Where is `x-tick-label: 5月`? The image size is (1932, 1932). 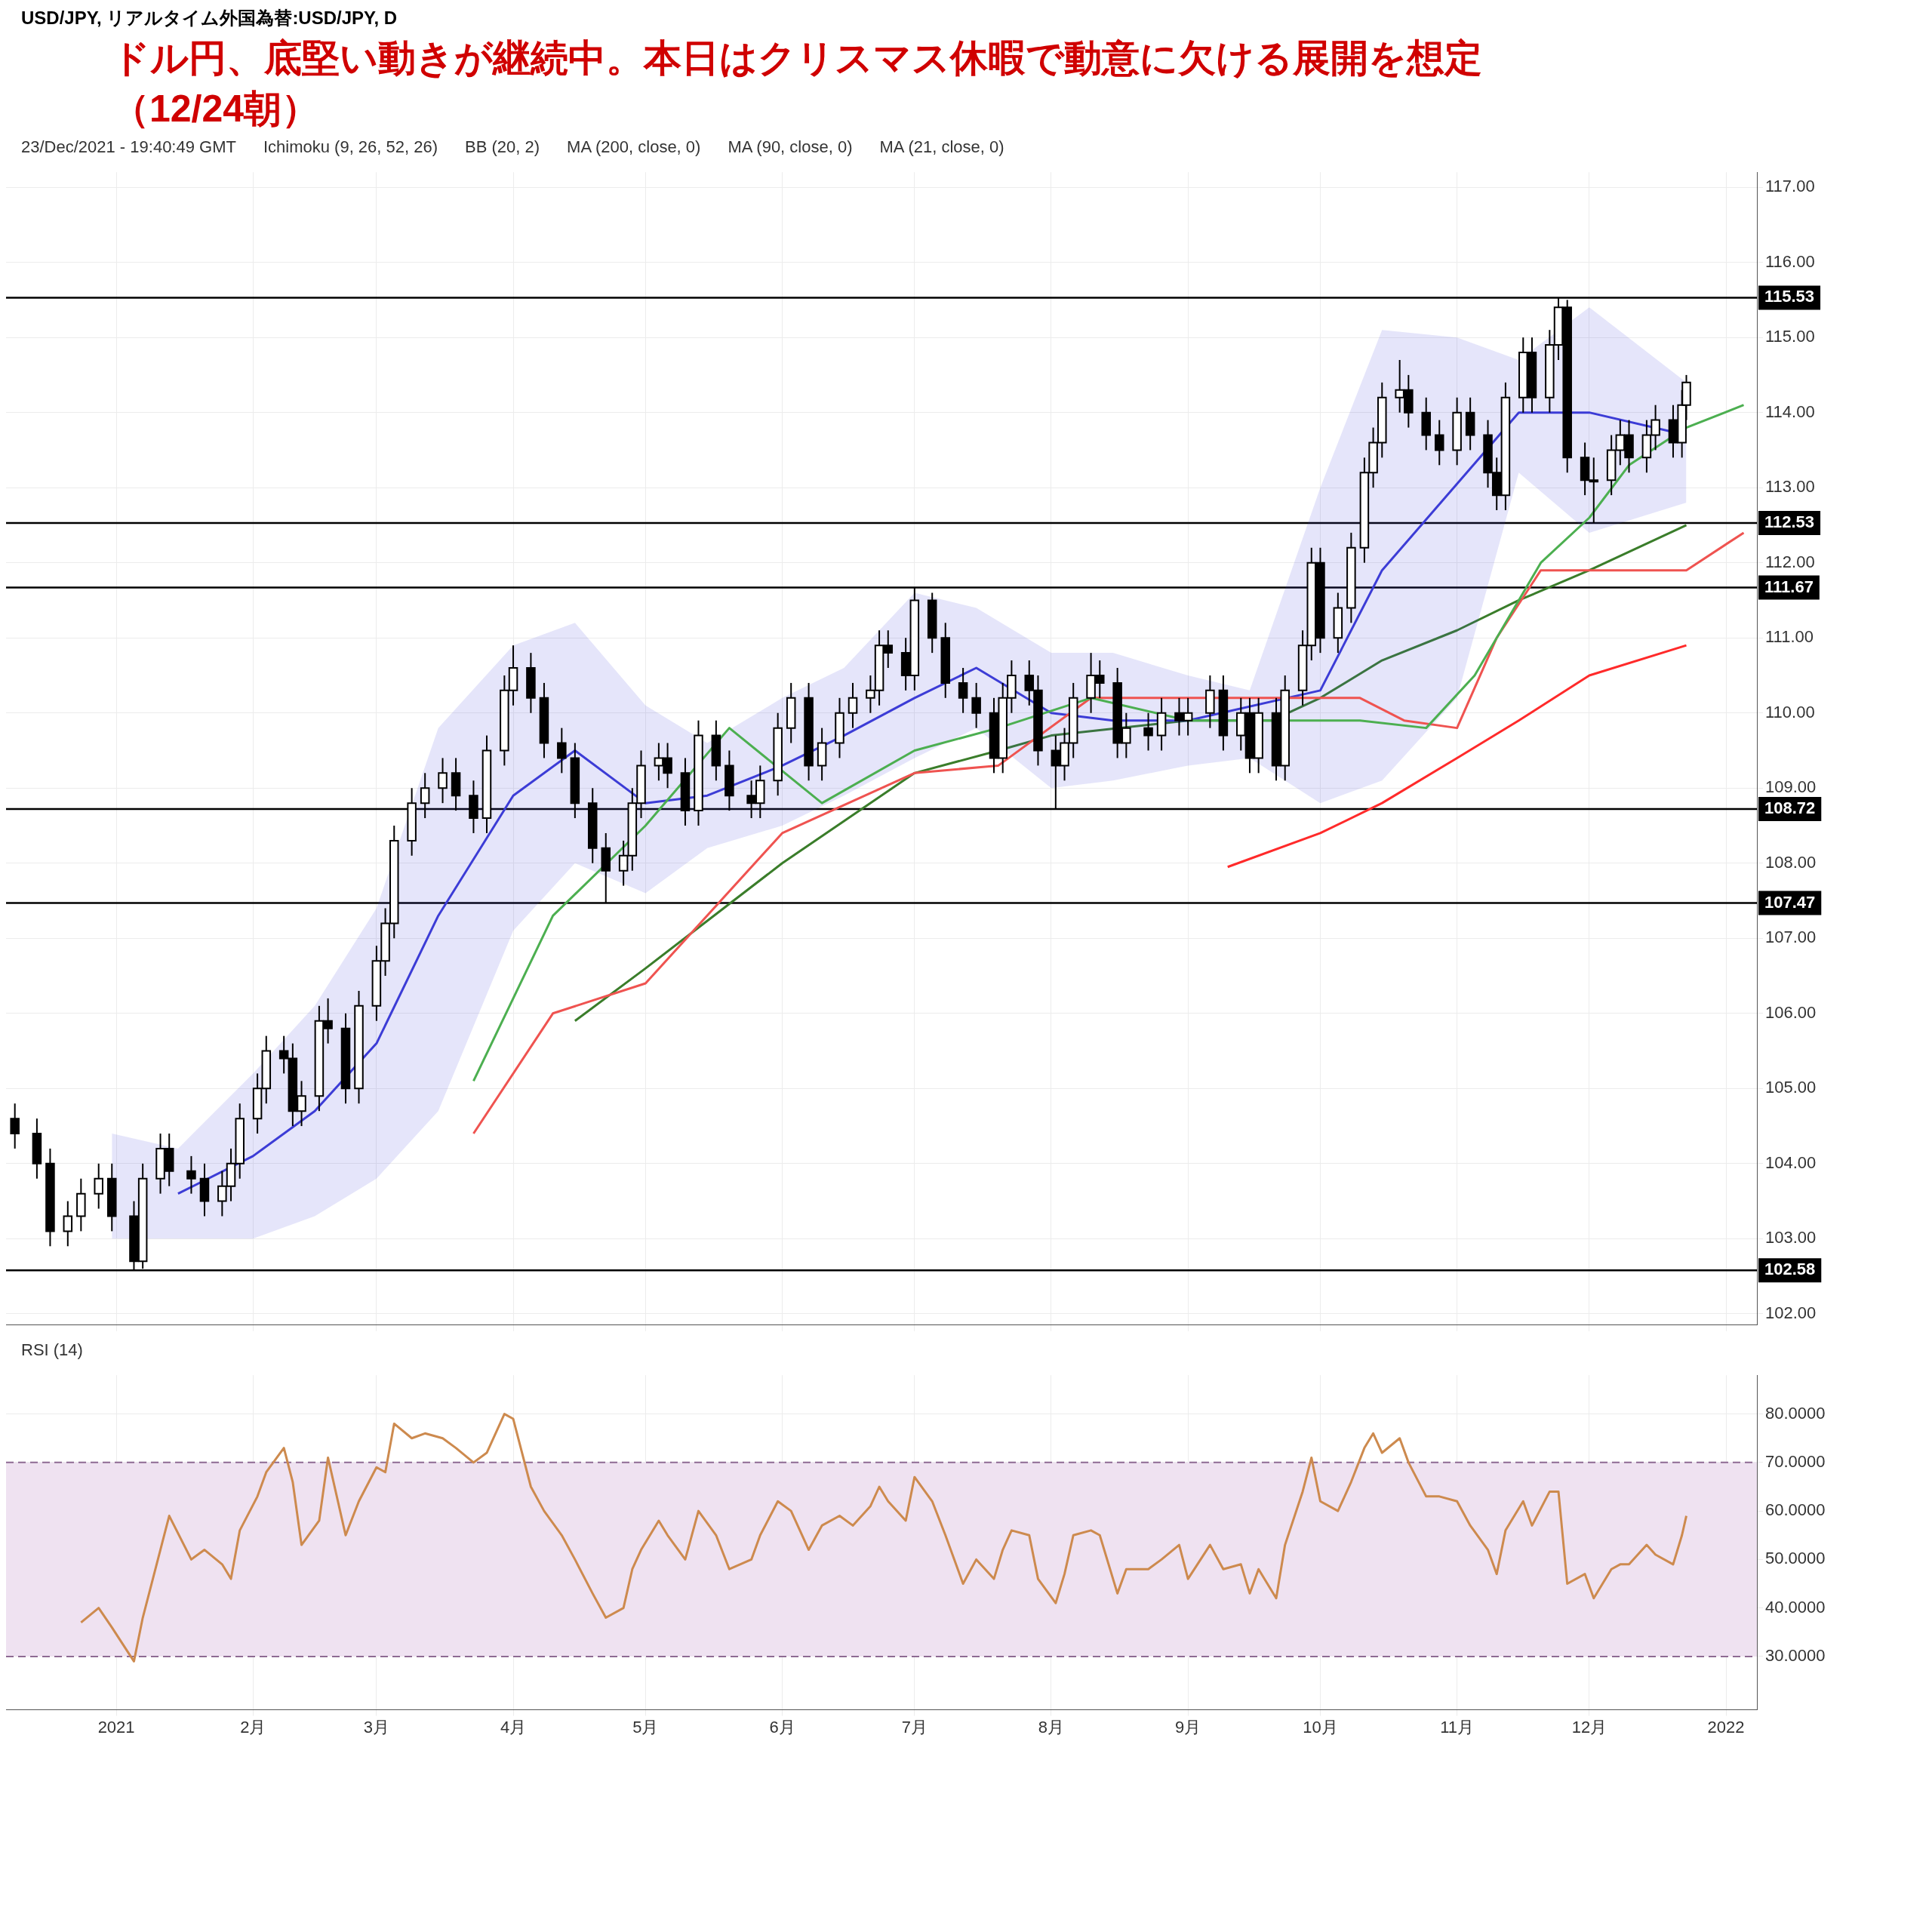 x-tick-label: 5月 is located at coordinates (645, 1727).